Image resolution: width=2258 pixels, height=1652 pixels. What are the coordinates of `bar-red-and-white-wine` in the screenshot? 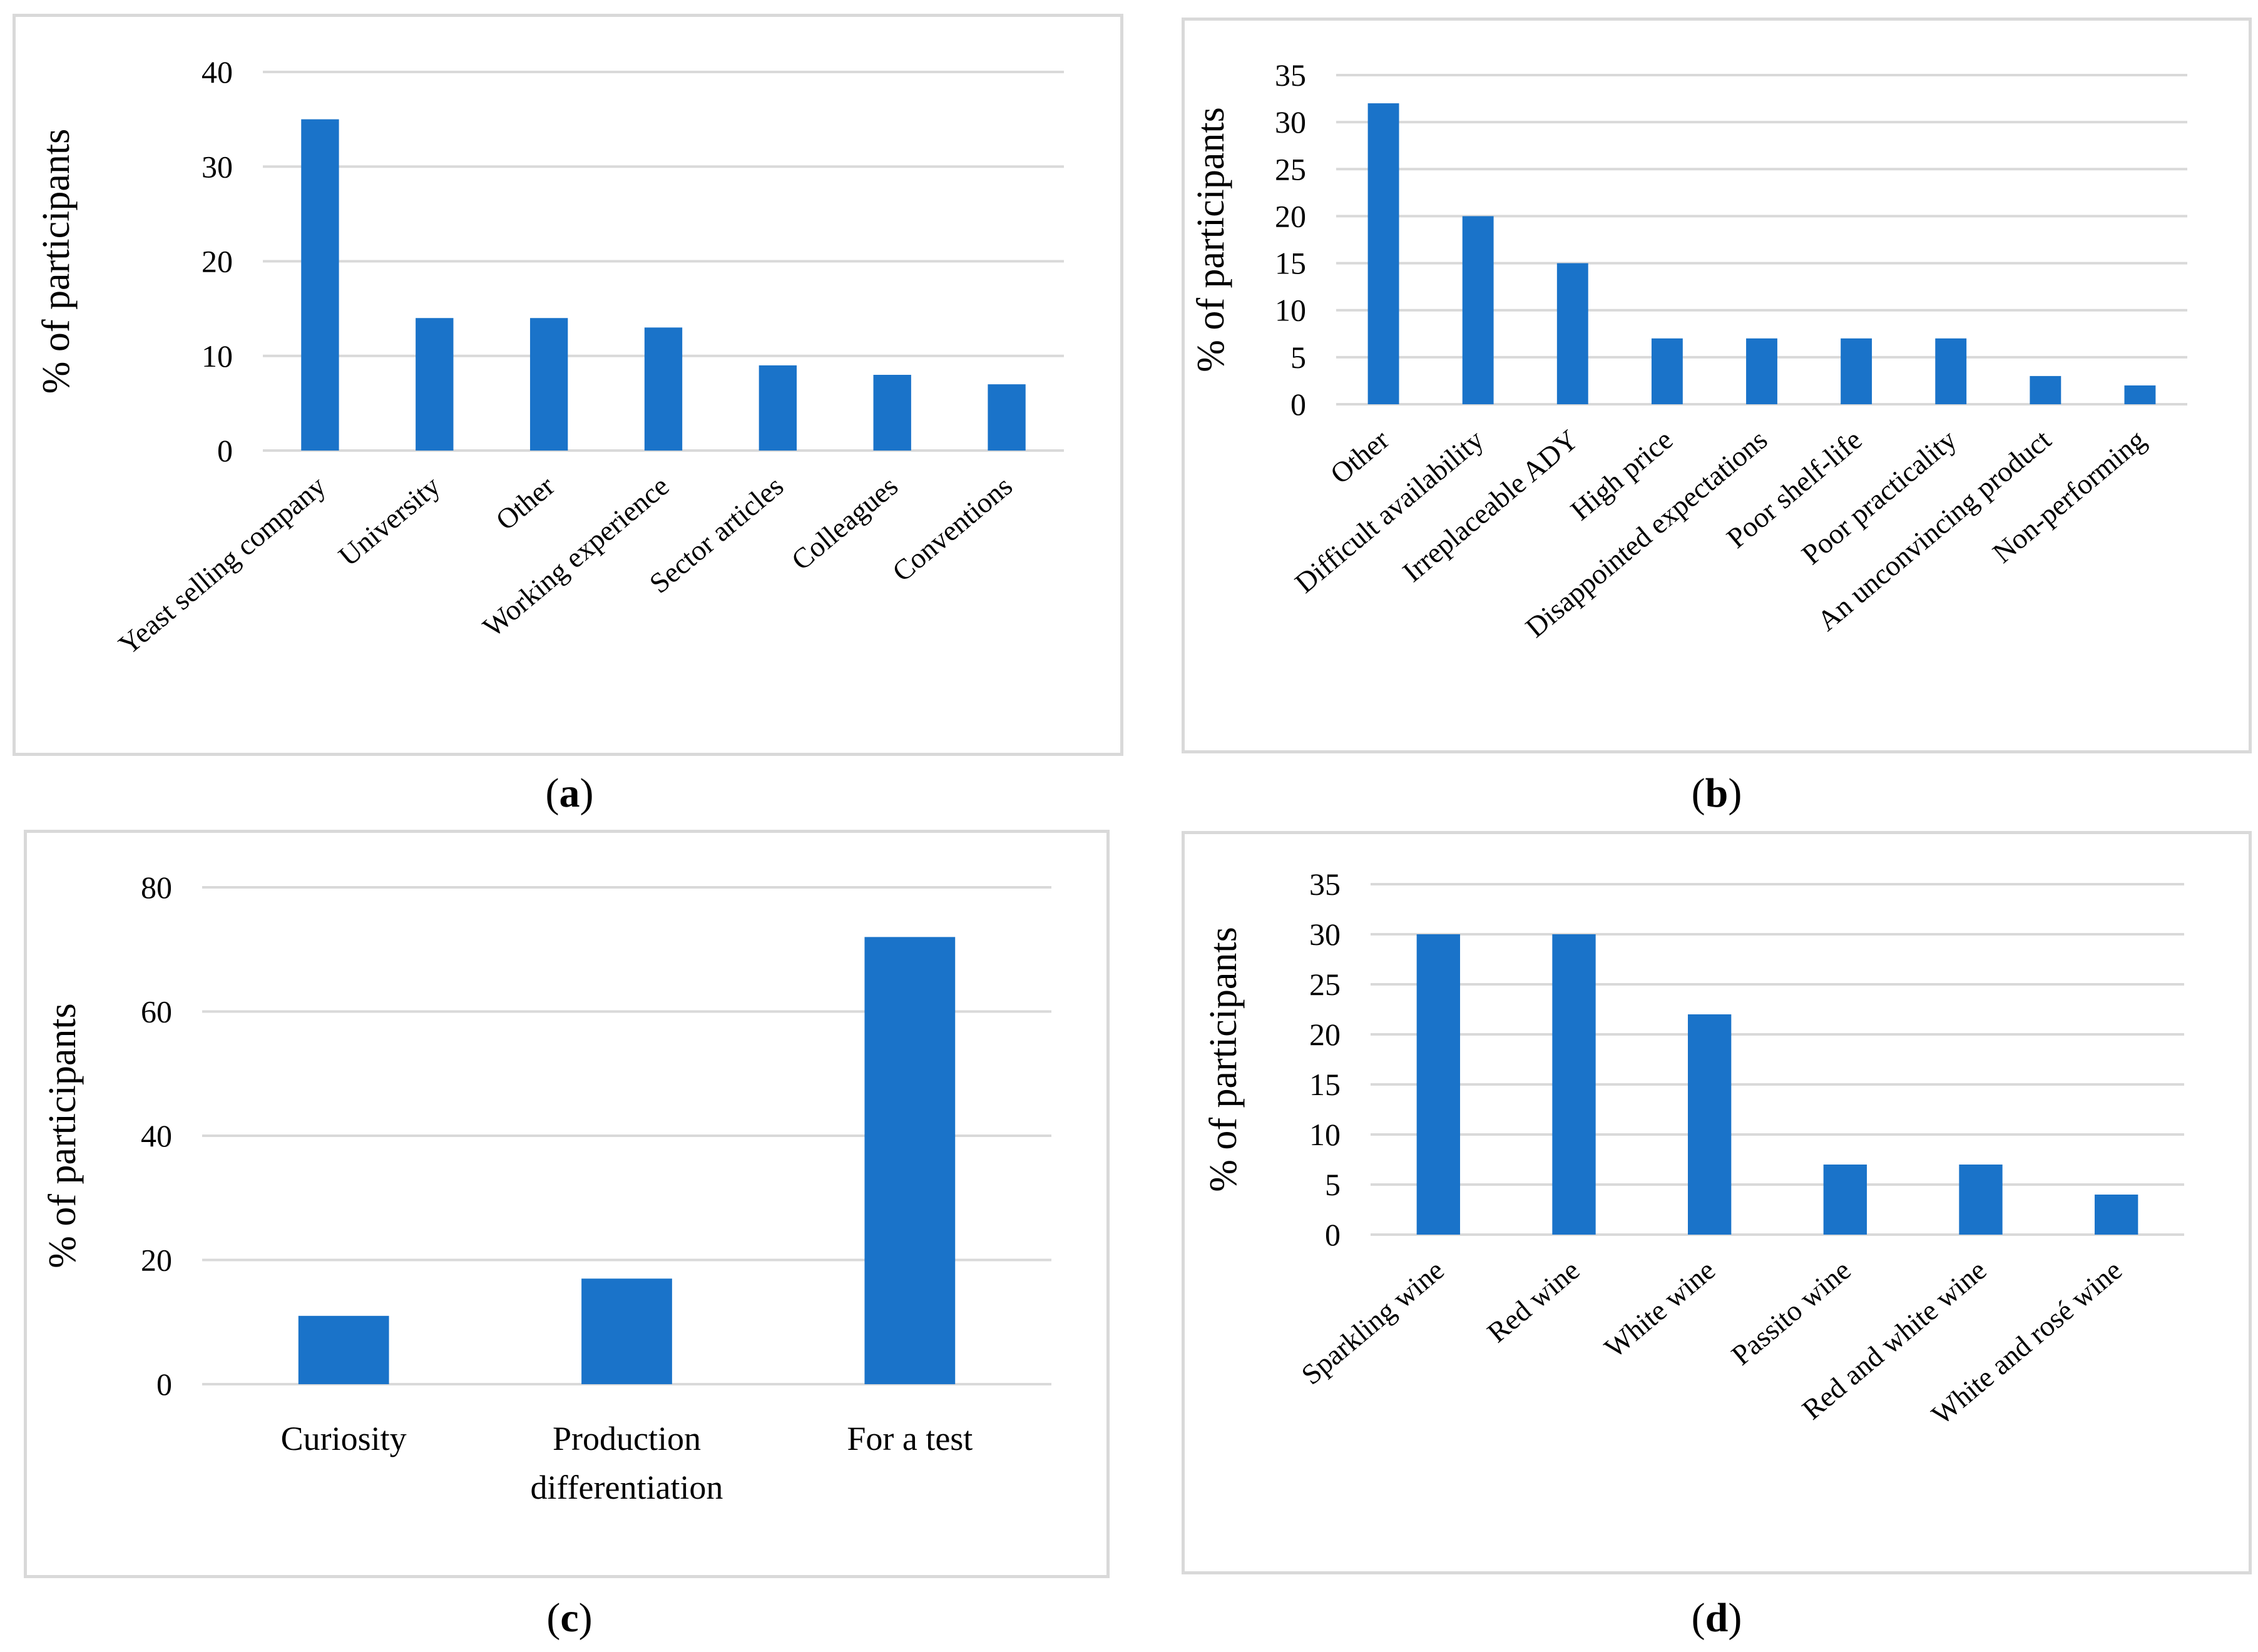 It's located at (1981, 1200).